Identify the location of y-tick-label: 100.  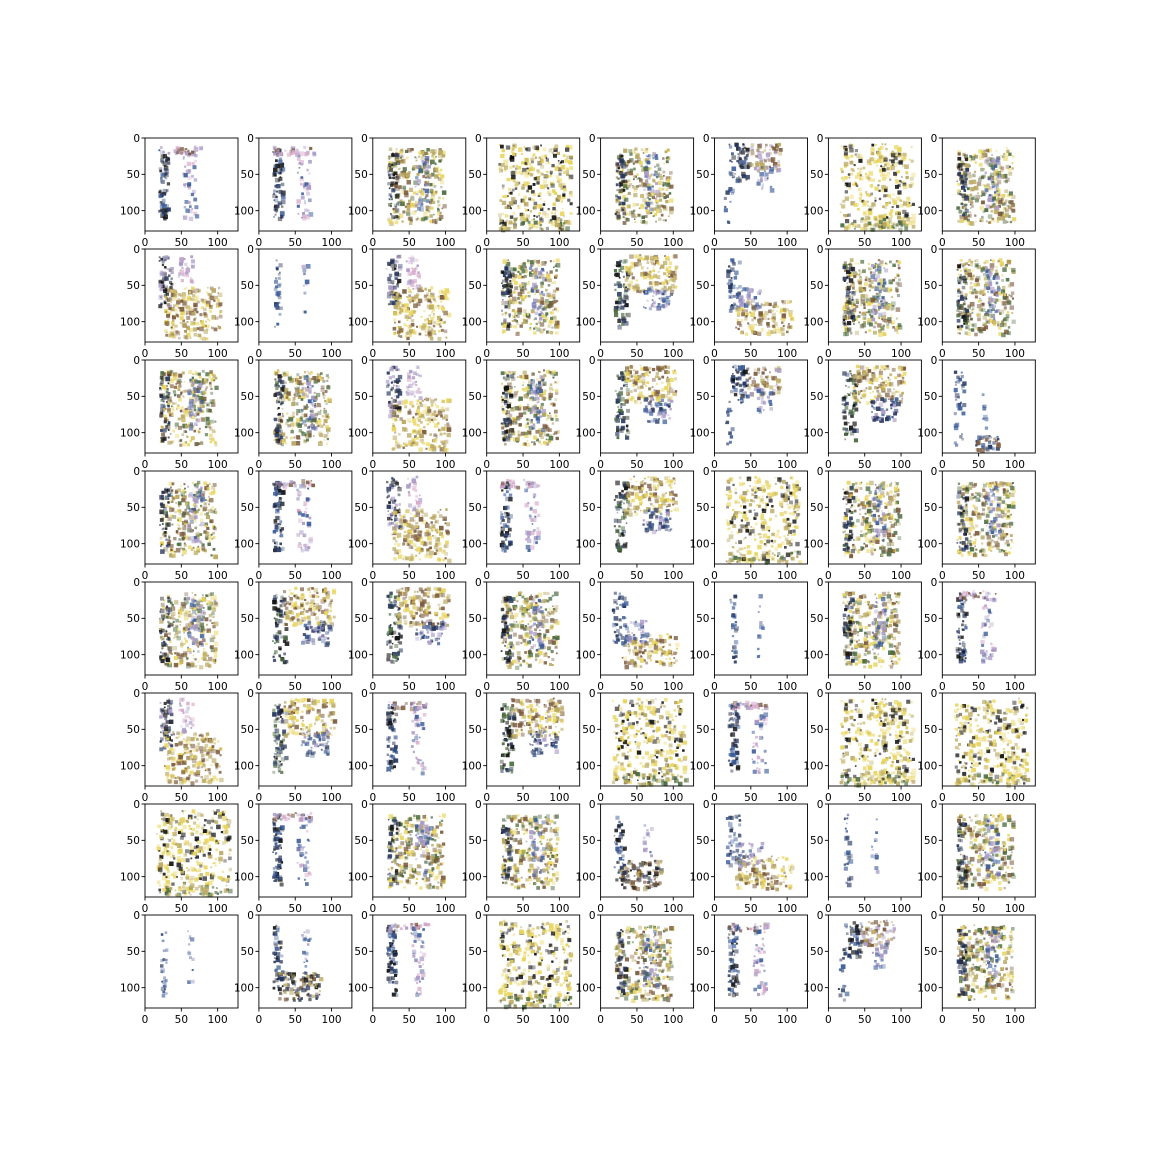
(472, 211).